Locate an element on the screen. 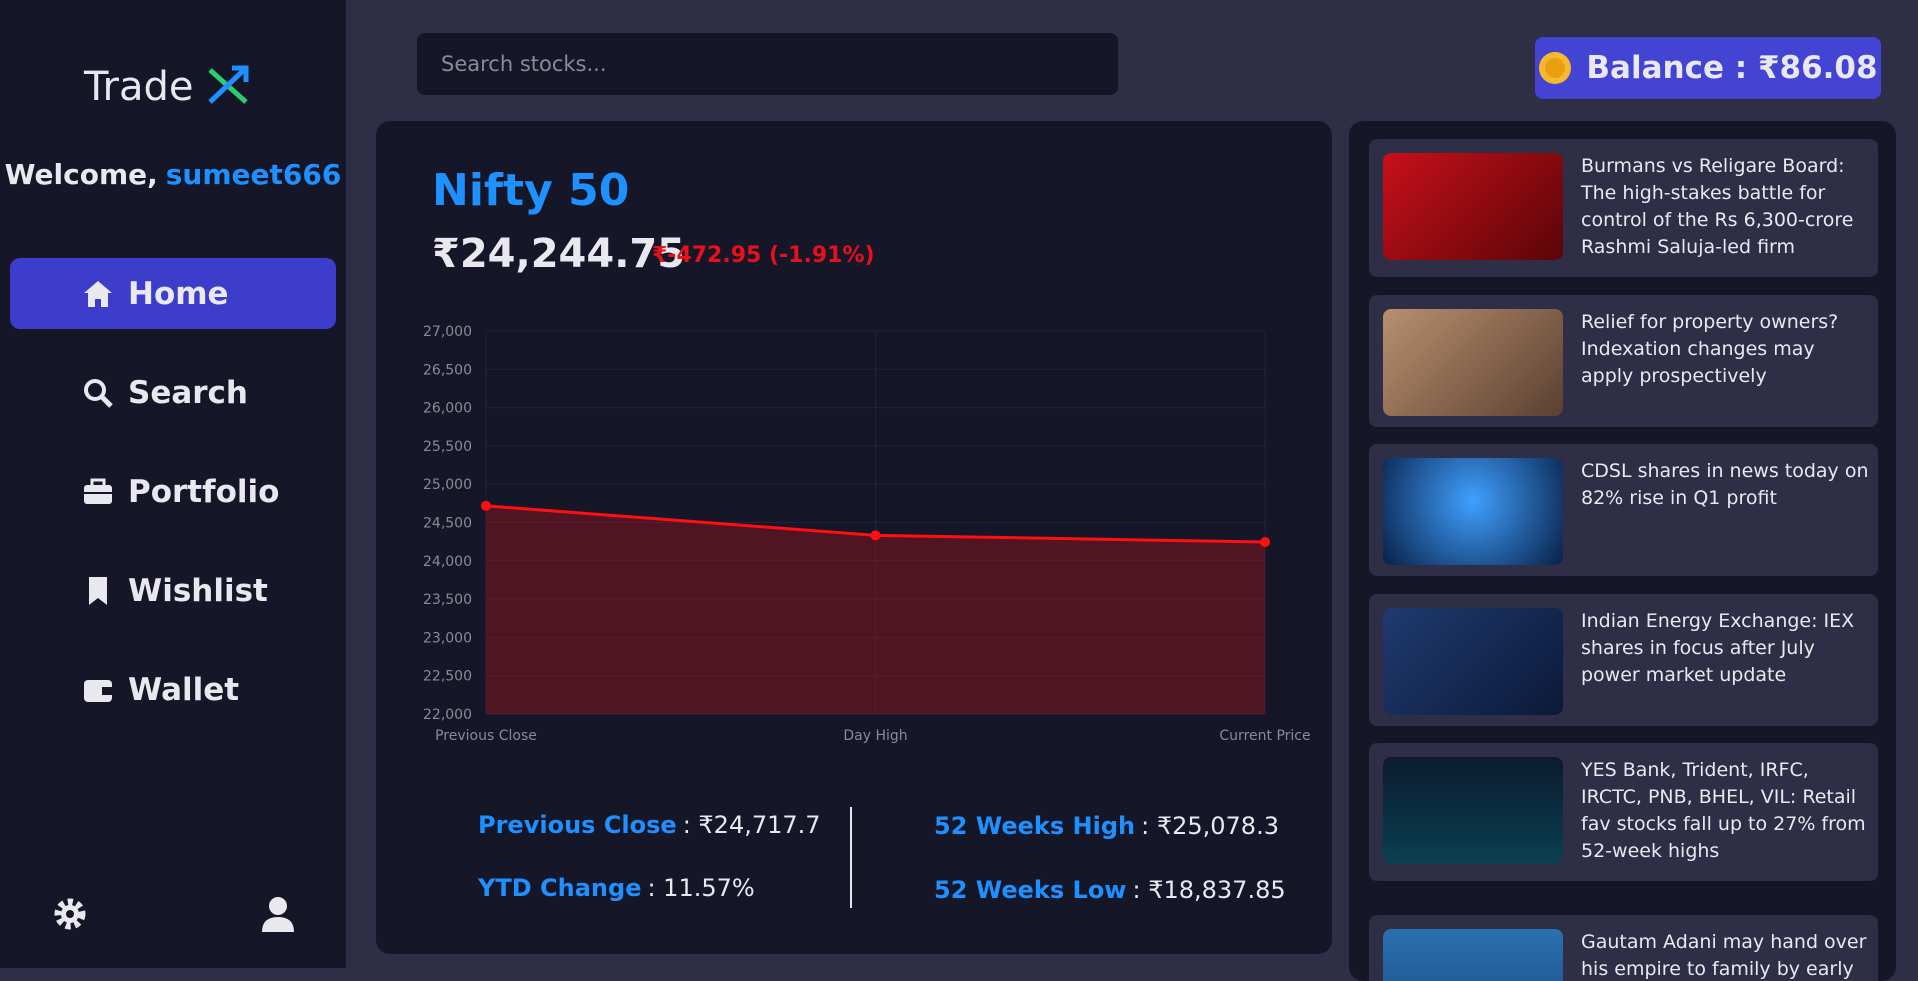 Image resolution: width=1918 pixels, height=981 pixels. x-tick-label: Current Price is located at coordinates (1264, 736).